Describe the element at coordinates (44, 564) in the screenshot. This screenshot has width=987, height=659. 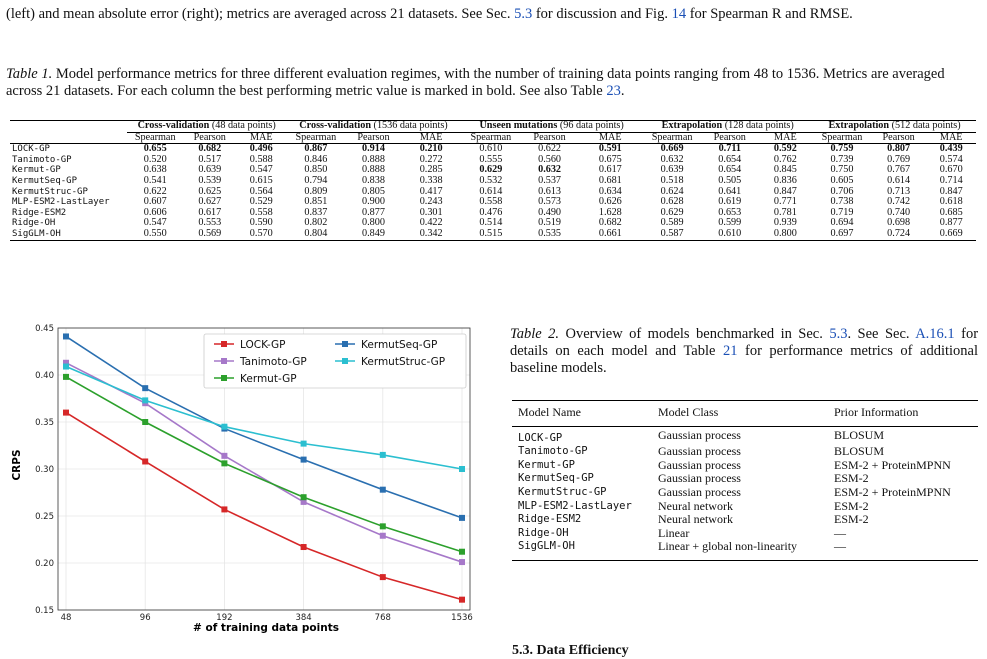
I see `y-tick-label: 0.20` at that location.